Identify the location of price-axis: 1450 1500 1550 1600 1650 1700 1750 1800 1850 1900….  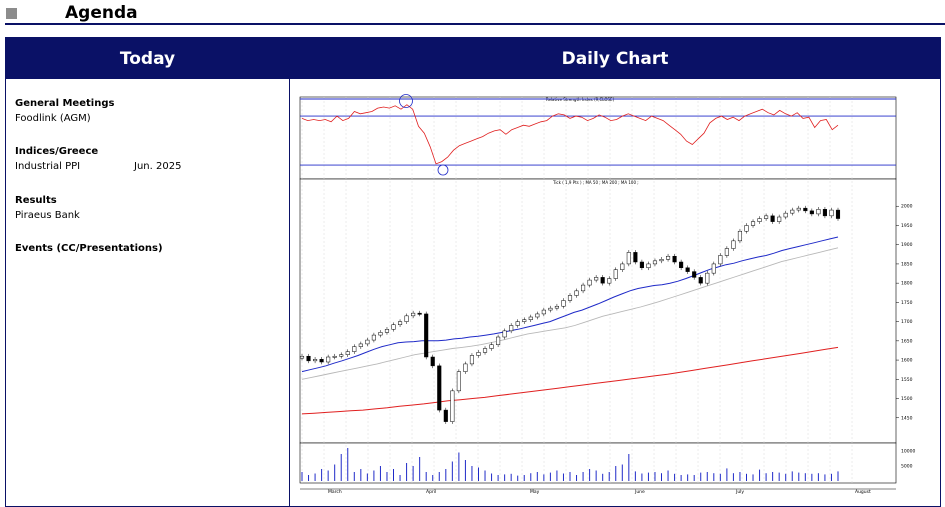
(904, 312).